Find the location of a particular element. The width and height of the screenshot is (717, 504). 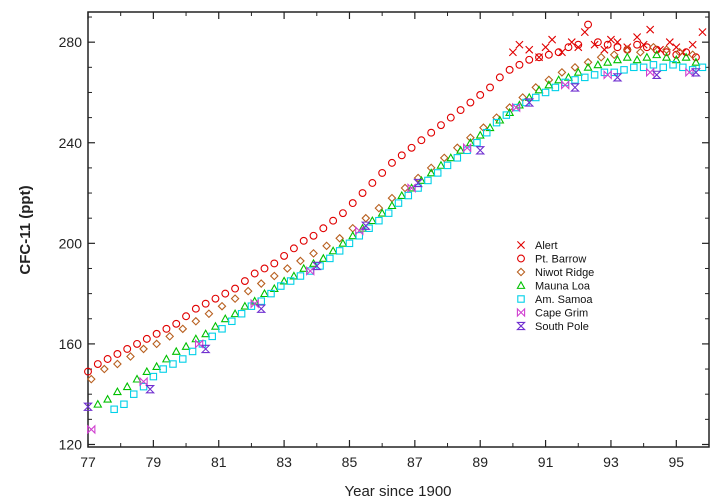

legend-box is located at coordinates (563, 286).